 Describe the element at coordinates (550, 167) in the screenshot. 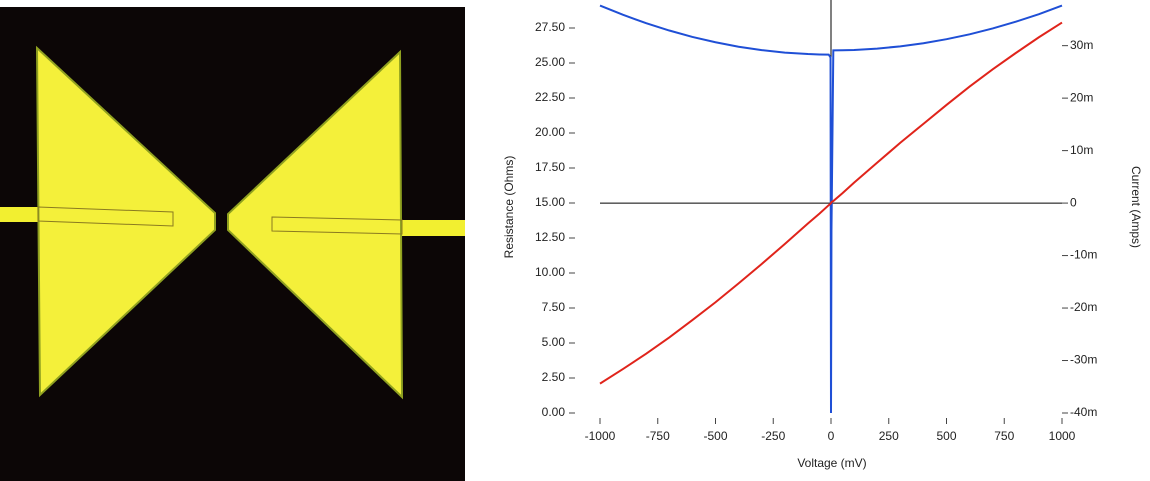

I see `y-tick-label: 17.50` at that location.